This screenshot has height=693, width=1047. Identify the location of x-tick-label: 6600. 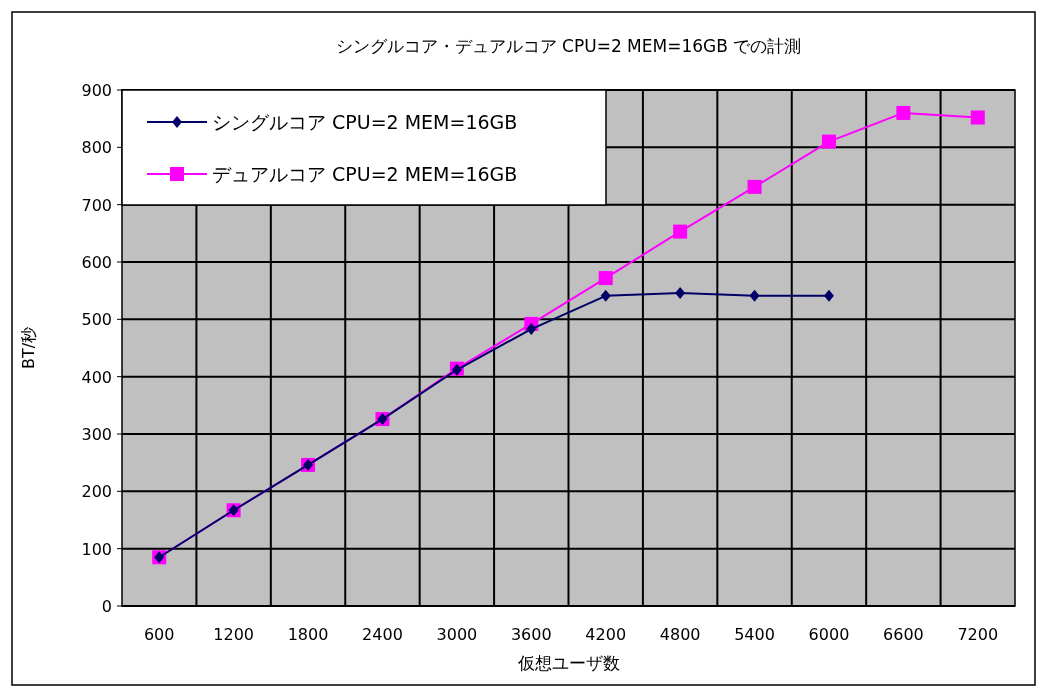
(903, 634).